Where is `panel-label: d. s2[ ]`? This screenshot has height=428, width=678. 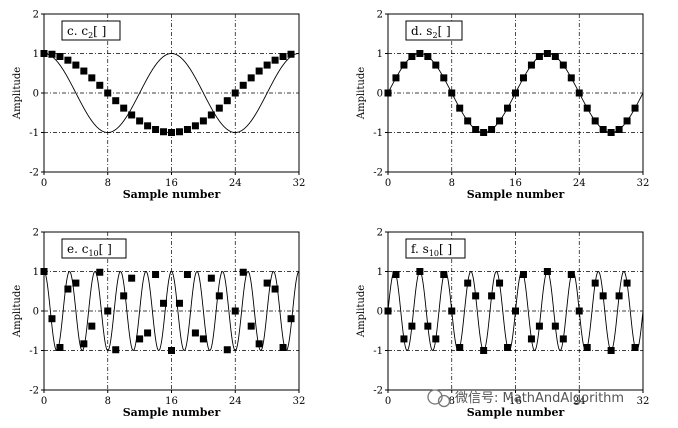 panel-label: d. s2[ ] is located at coordinates (431, 32).